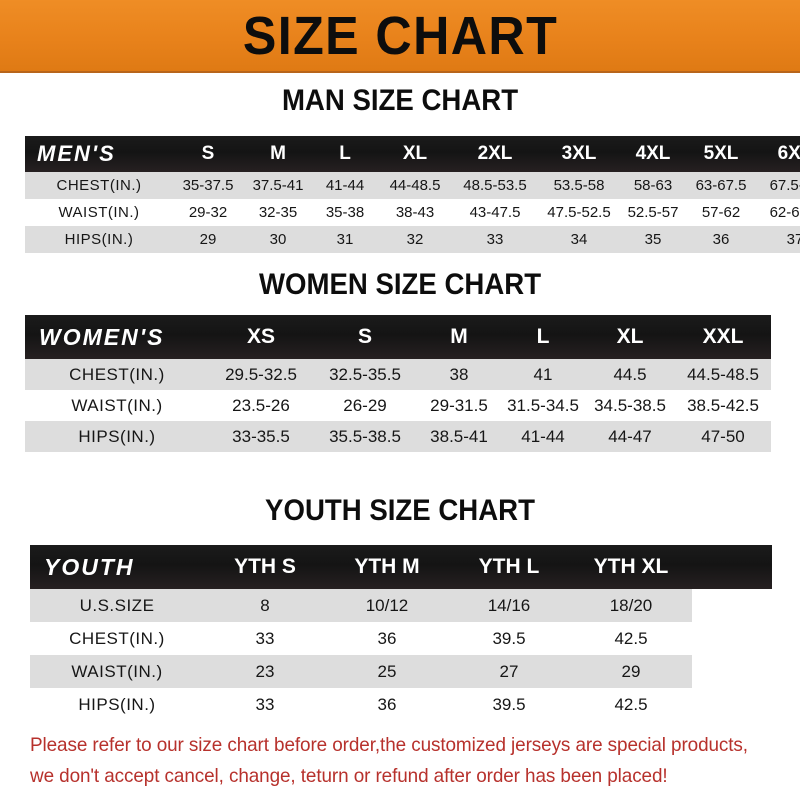 This screenshot has height=800, width=800. I want to click on page-title: SIZE CHART, so click(400, 35).